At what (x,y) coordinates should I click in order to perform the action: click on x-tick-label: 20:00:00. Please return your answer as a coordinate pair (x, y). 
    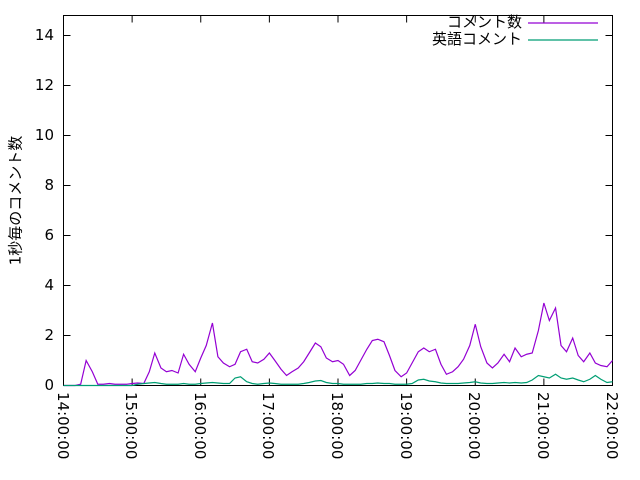
    Looking at the image, I should click on (474, 426).